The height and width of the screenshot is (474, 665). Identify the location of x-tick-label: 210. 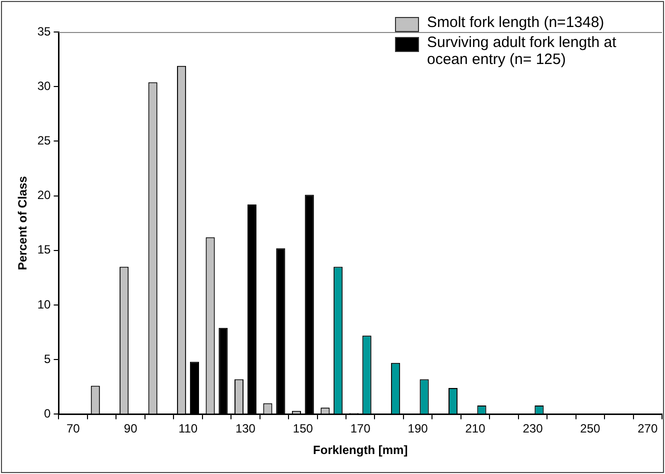
(475, 429).